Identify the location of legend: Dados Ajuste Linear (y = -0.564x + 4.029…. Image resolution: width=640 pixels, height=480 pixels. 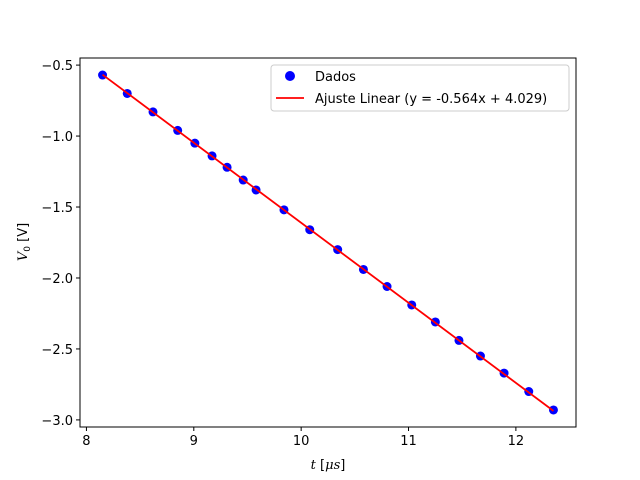
(420, 88).